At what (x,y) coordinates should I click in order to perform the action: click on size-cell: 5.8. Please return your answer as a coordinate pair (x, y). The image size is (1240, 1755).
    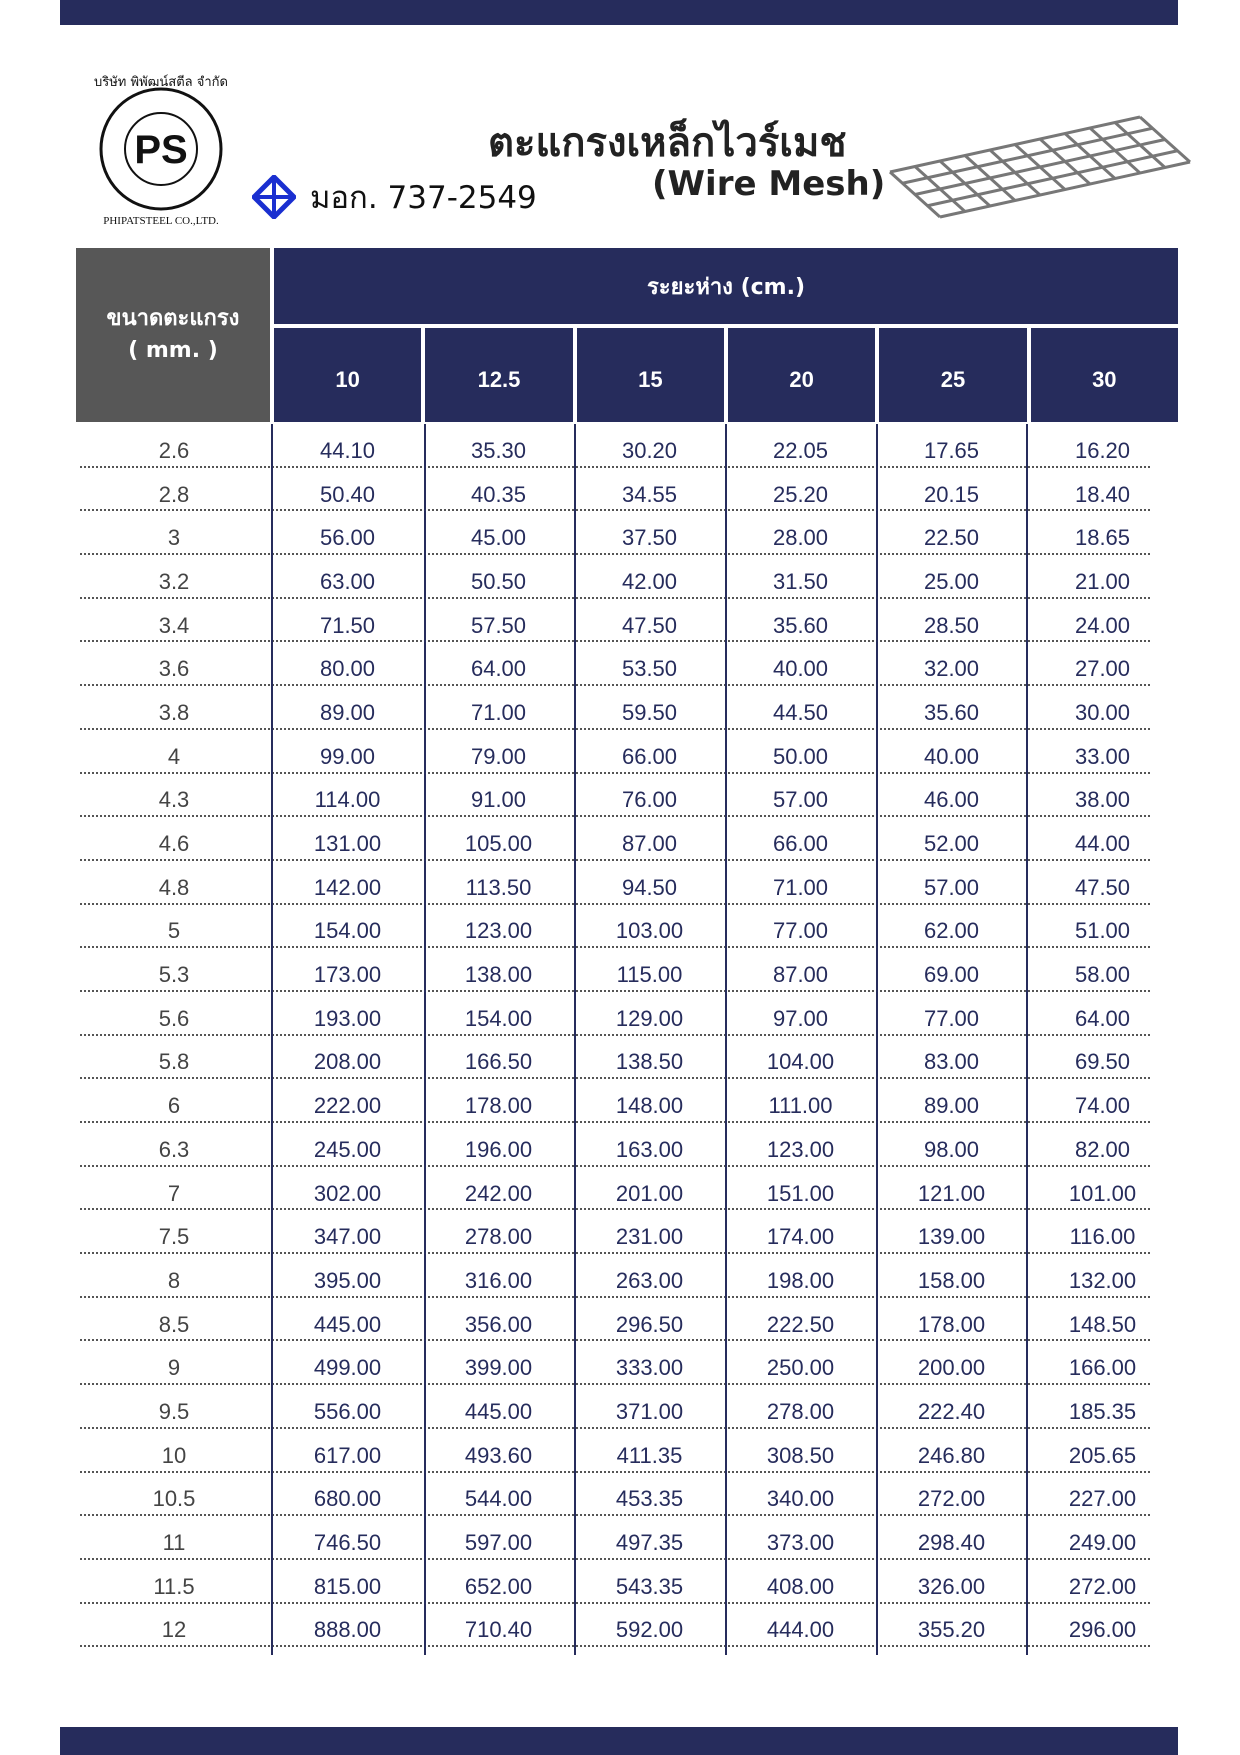
    Looking at the image, I should click on (174, 1062).